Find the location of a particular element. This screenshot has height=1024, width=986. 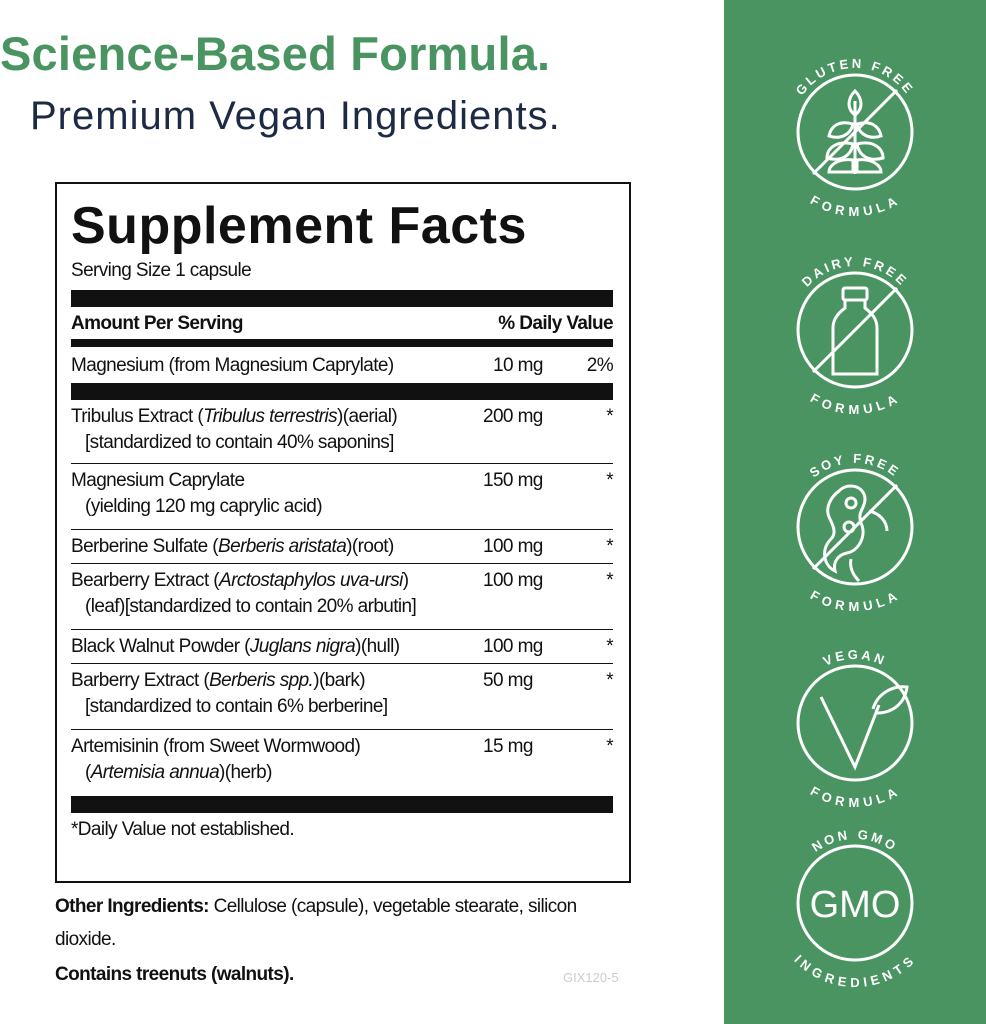

wheat-badge: GLUTEN FREE FORMULA is located at coordinates (853, 137).